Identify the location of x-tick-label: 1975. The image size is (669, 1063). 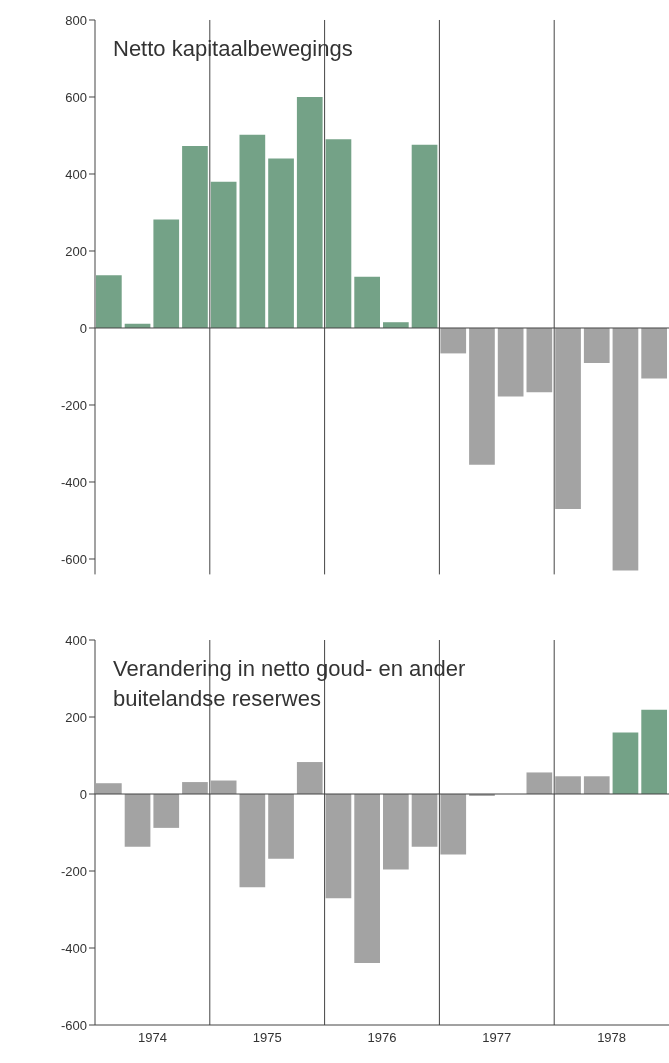
(267, 1038).